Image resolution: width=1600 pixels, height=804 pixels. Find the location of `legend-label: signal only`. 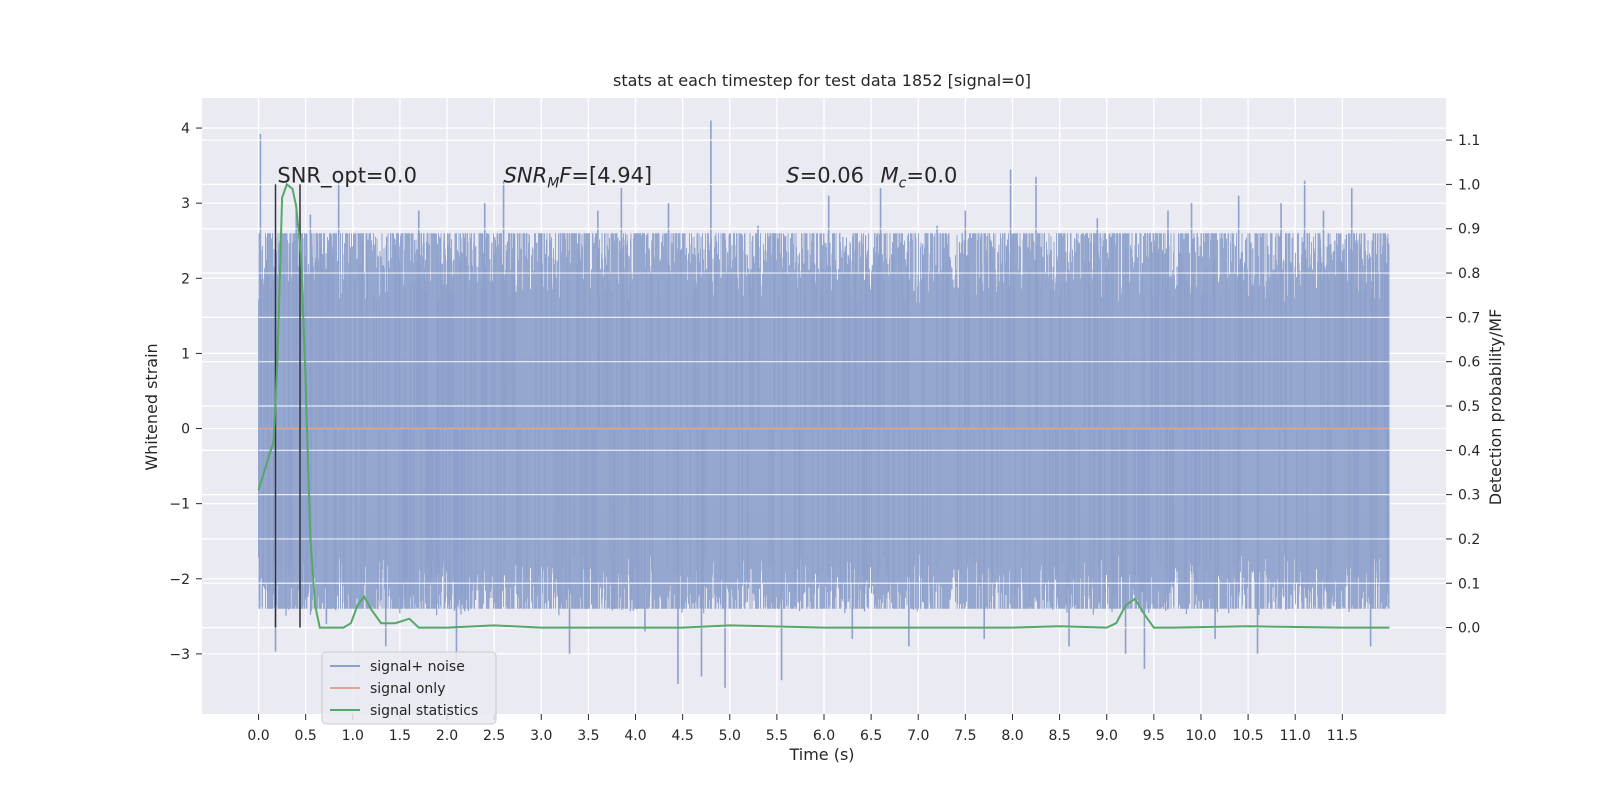

legend-label: signal only is located at coordinates (407, 689).